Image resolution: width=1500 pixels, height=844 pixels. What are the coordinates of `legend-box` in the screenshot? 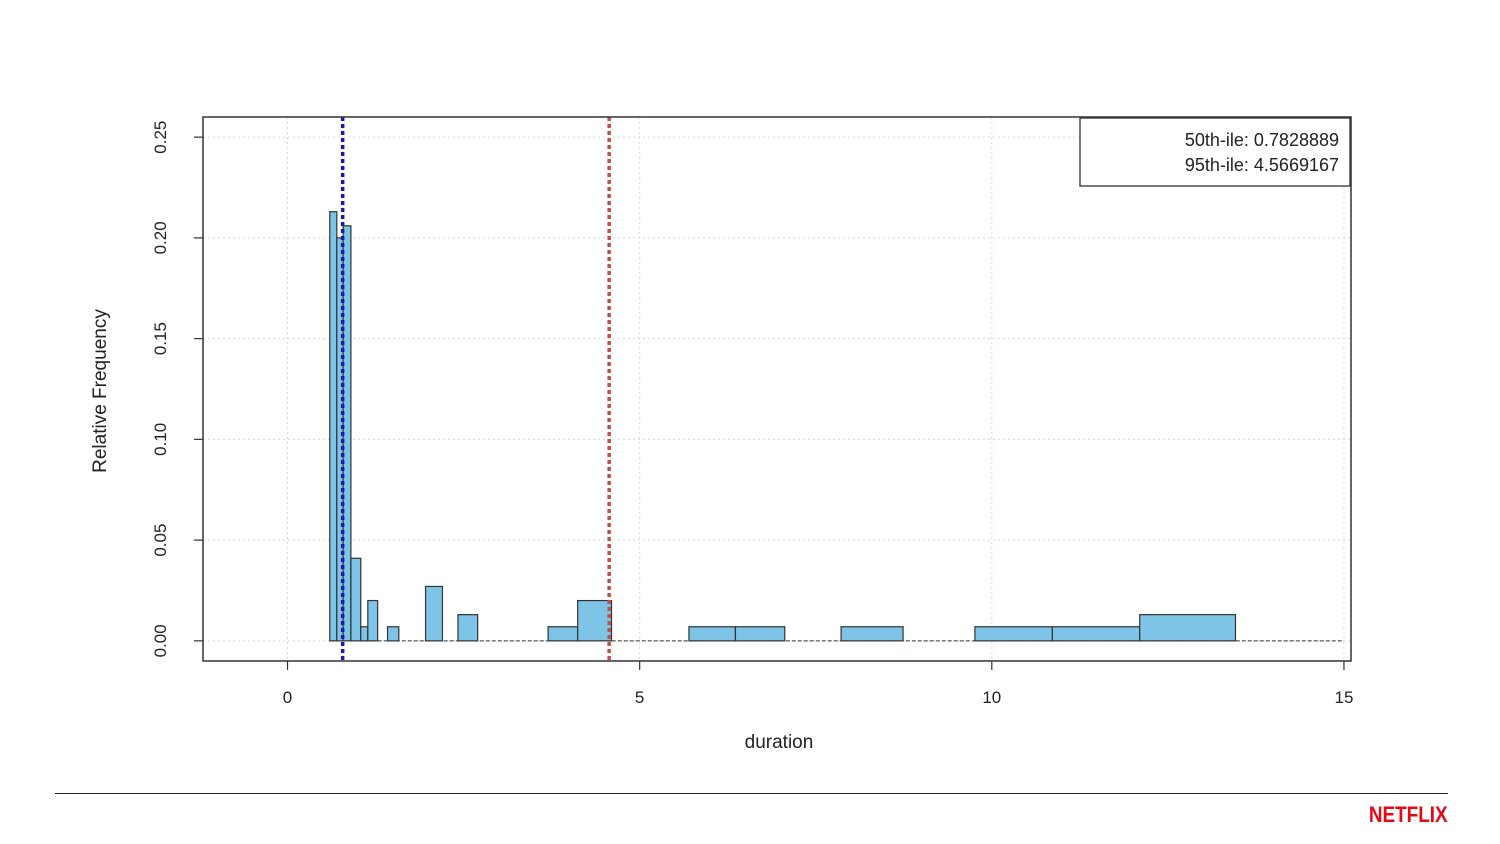 It's located at (1215, 152).